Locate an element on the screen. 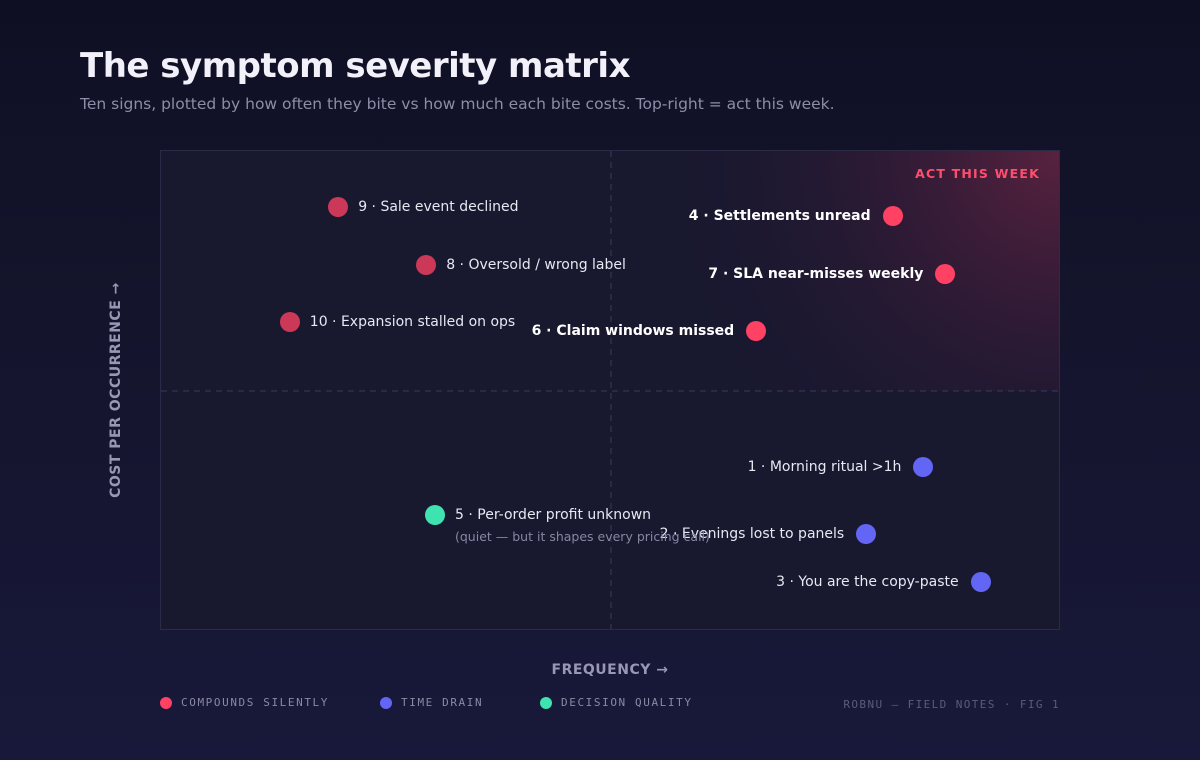  legend-item-compounds: COMPOUNDS SILENTLY is located at coordinates (244, 702).